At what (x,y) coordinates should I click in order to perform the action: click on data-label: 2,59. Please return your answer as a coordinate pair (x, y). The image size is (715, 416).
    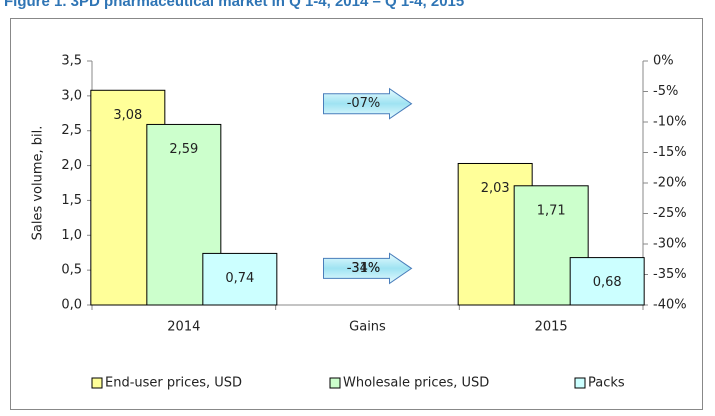
    Looking at the image, I should click on (183, 149).